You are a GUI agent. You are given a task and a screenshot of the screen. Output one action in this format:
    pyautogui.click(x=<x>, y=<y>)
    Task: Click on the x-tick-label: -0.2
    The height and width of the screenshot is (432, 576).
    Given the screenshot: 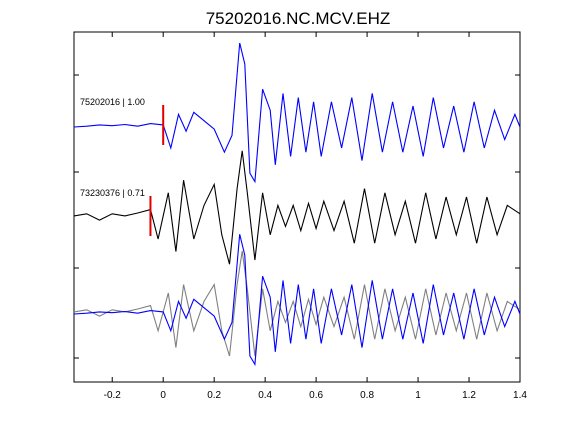 What is the action you would take?
    pyautogui.click(x=113, y=395)
    